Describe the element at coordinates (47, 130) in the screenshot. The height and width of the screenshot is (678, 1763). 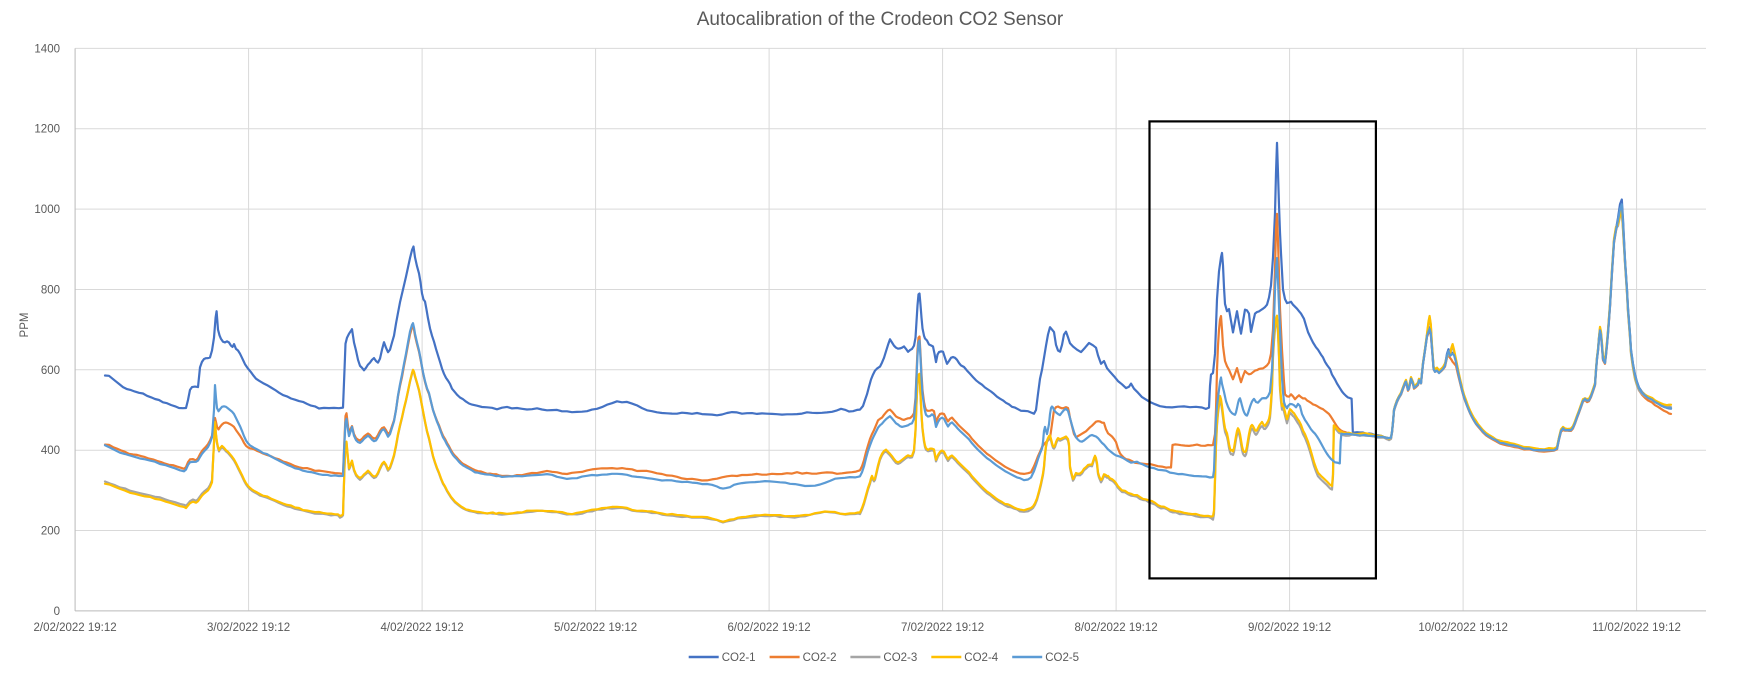
I see `svg-text: 1200` at that location.